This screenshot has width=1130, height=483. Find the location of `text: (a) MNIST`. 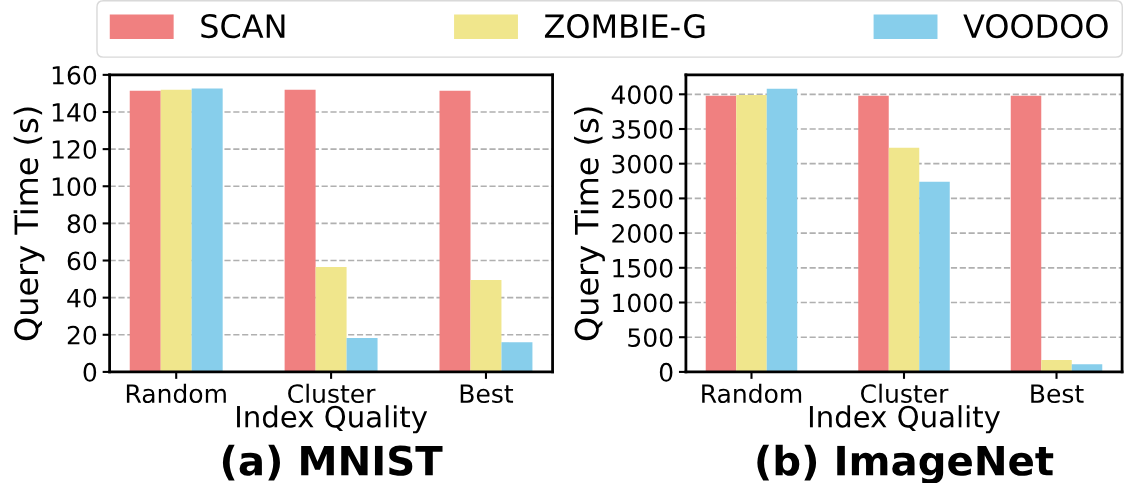

text: (a) MNIST is located at coordinates (332, 462).